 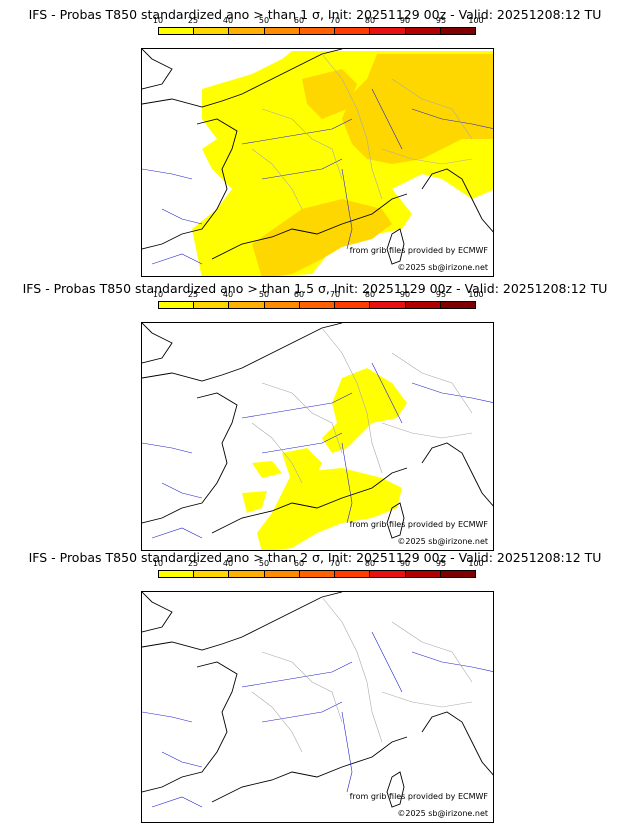 I want to click on probability-area-medium, so click(x=324, y=459).